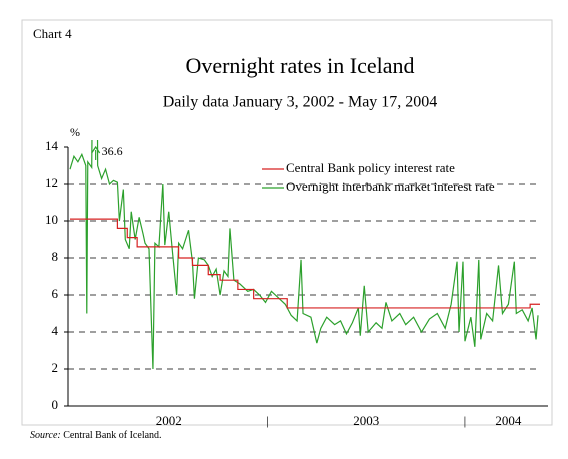 Image resolution: width=568 pixels, height=459 pixels. Describe the element at coordinates (112, 151) in the screenshot. I see `annotation: 36.6` at that location.